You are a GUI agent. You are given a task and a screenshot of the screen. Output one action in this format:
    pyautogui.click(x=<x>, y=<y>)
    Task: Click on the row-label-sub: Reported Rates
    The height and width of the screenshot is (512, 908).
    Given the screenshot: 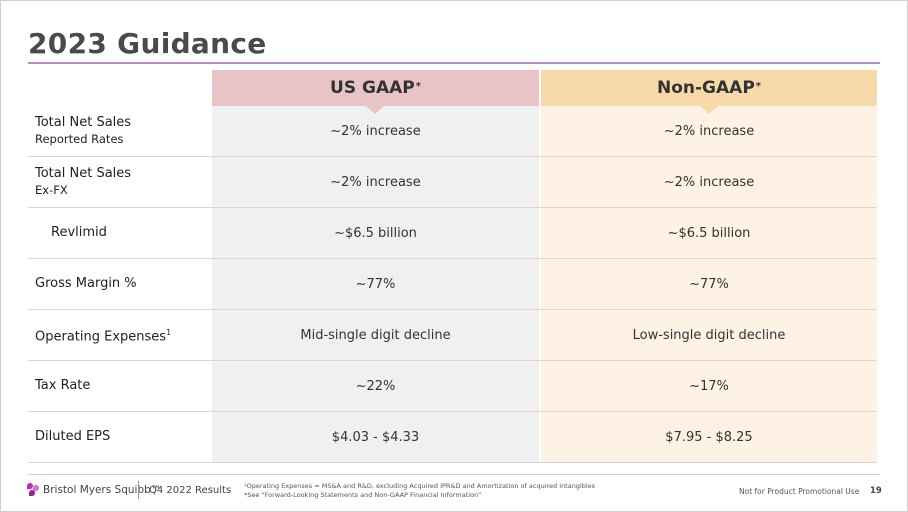 What is the action you would take?
    pyautogui.click(x=79, y=139)
    